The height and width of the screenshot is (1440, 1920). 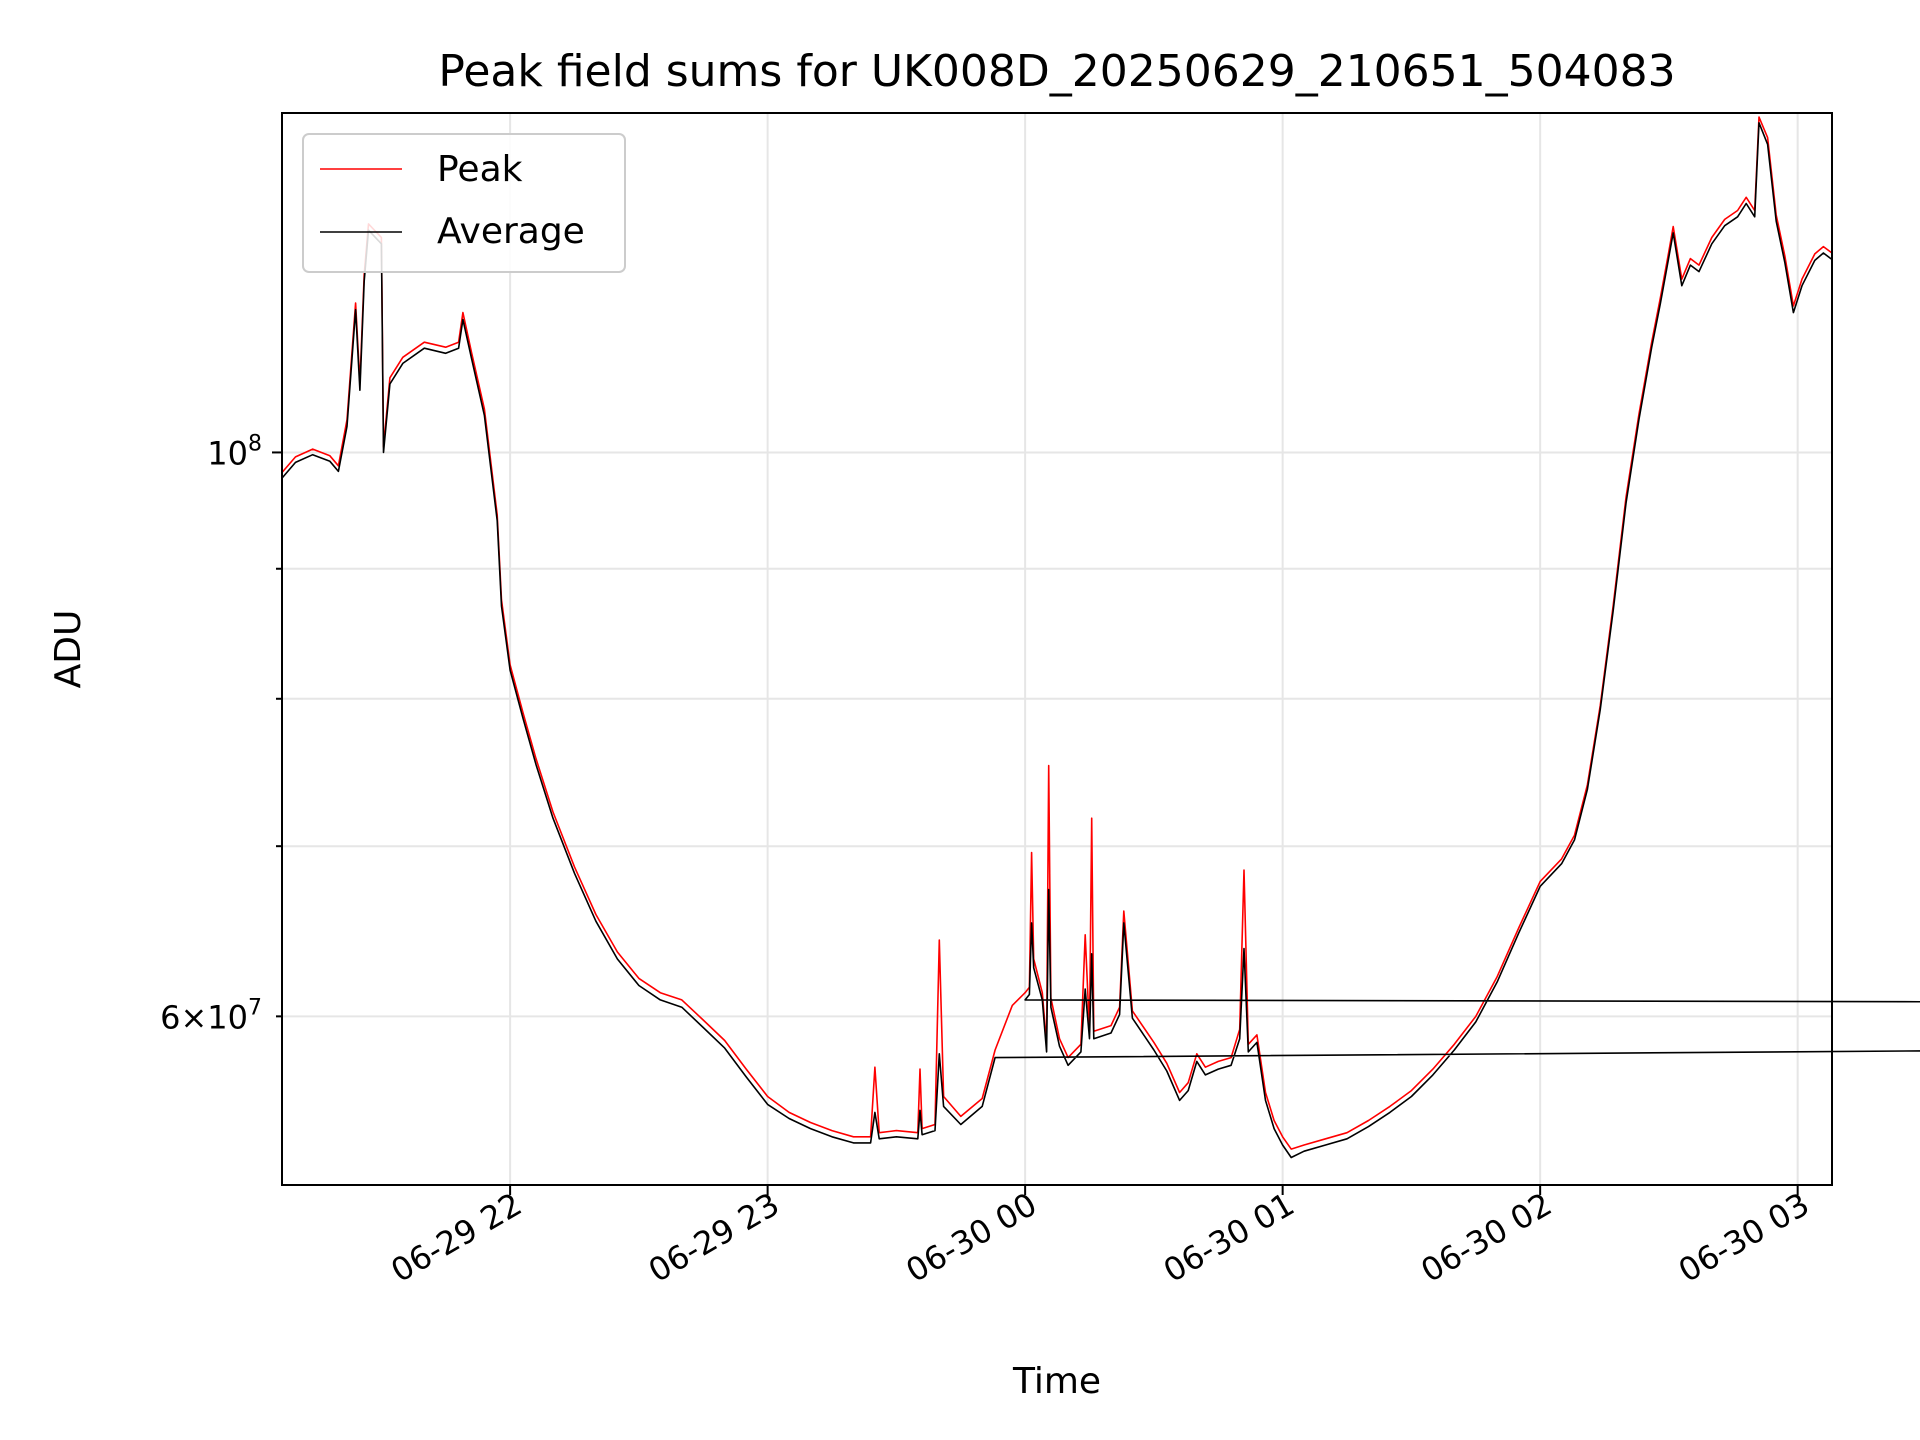 I want to click on legend: Peak Average, so click(x=464, y=203).